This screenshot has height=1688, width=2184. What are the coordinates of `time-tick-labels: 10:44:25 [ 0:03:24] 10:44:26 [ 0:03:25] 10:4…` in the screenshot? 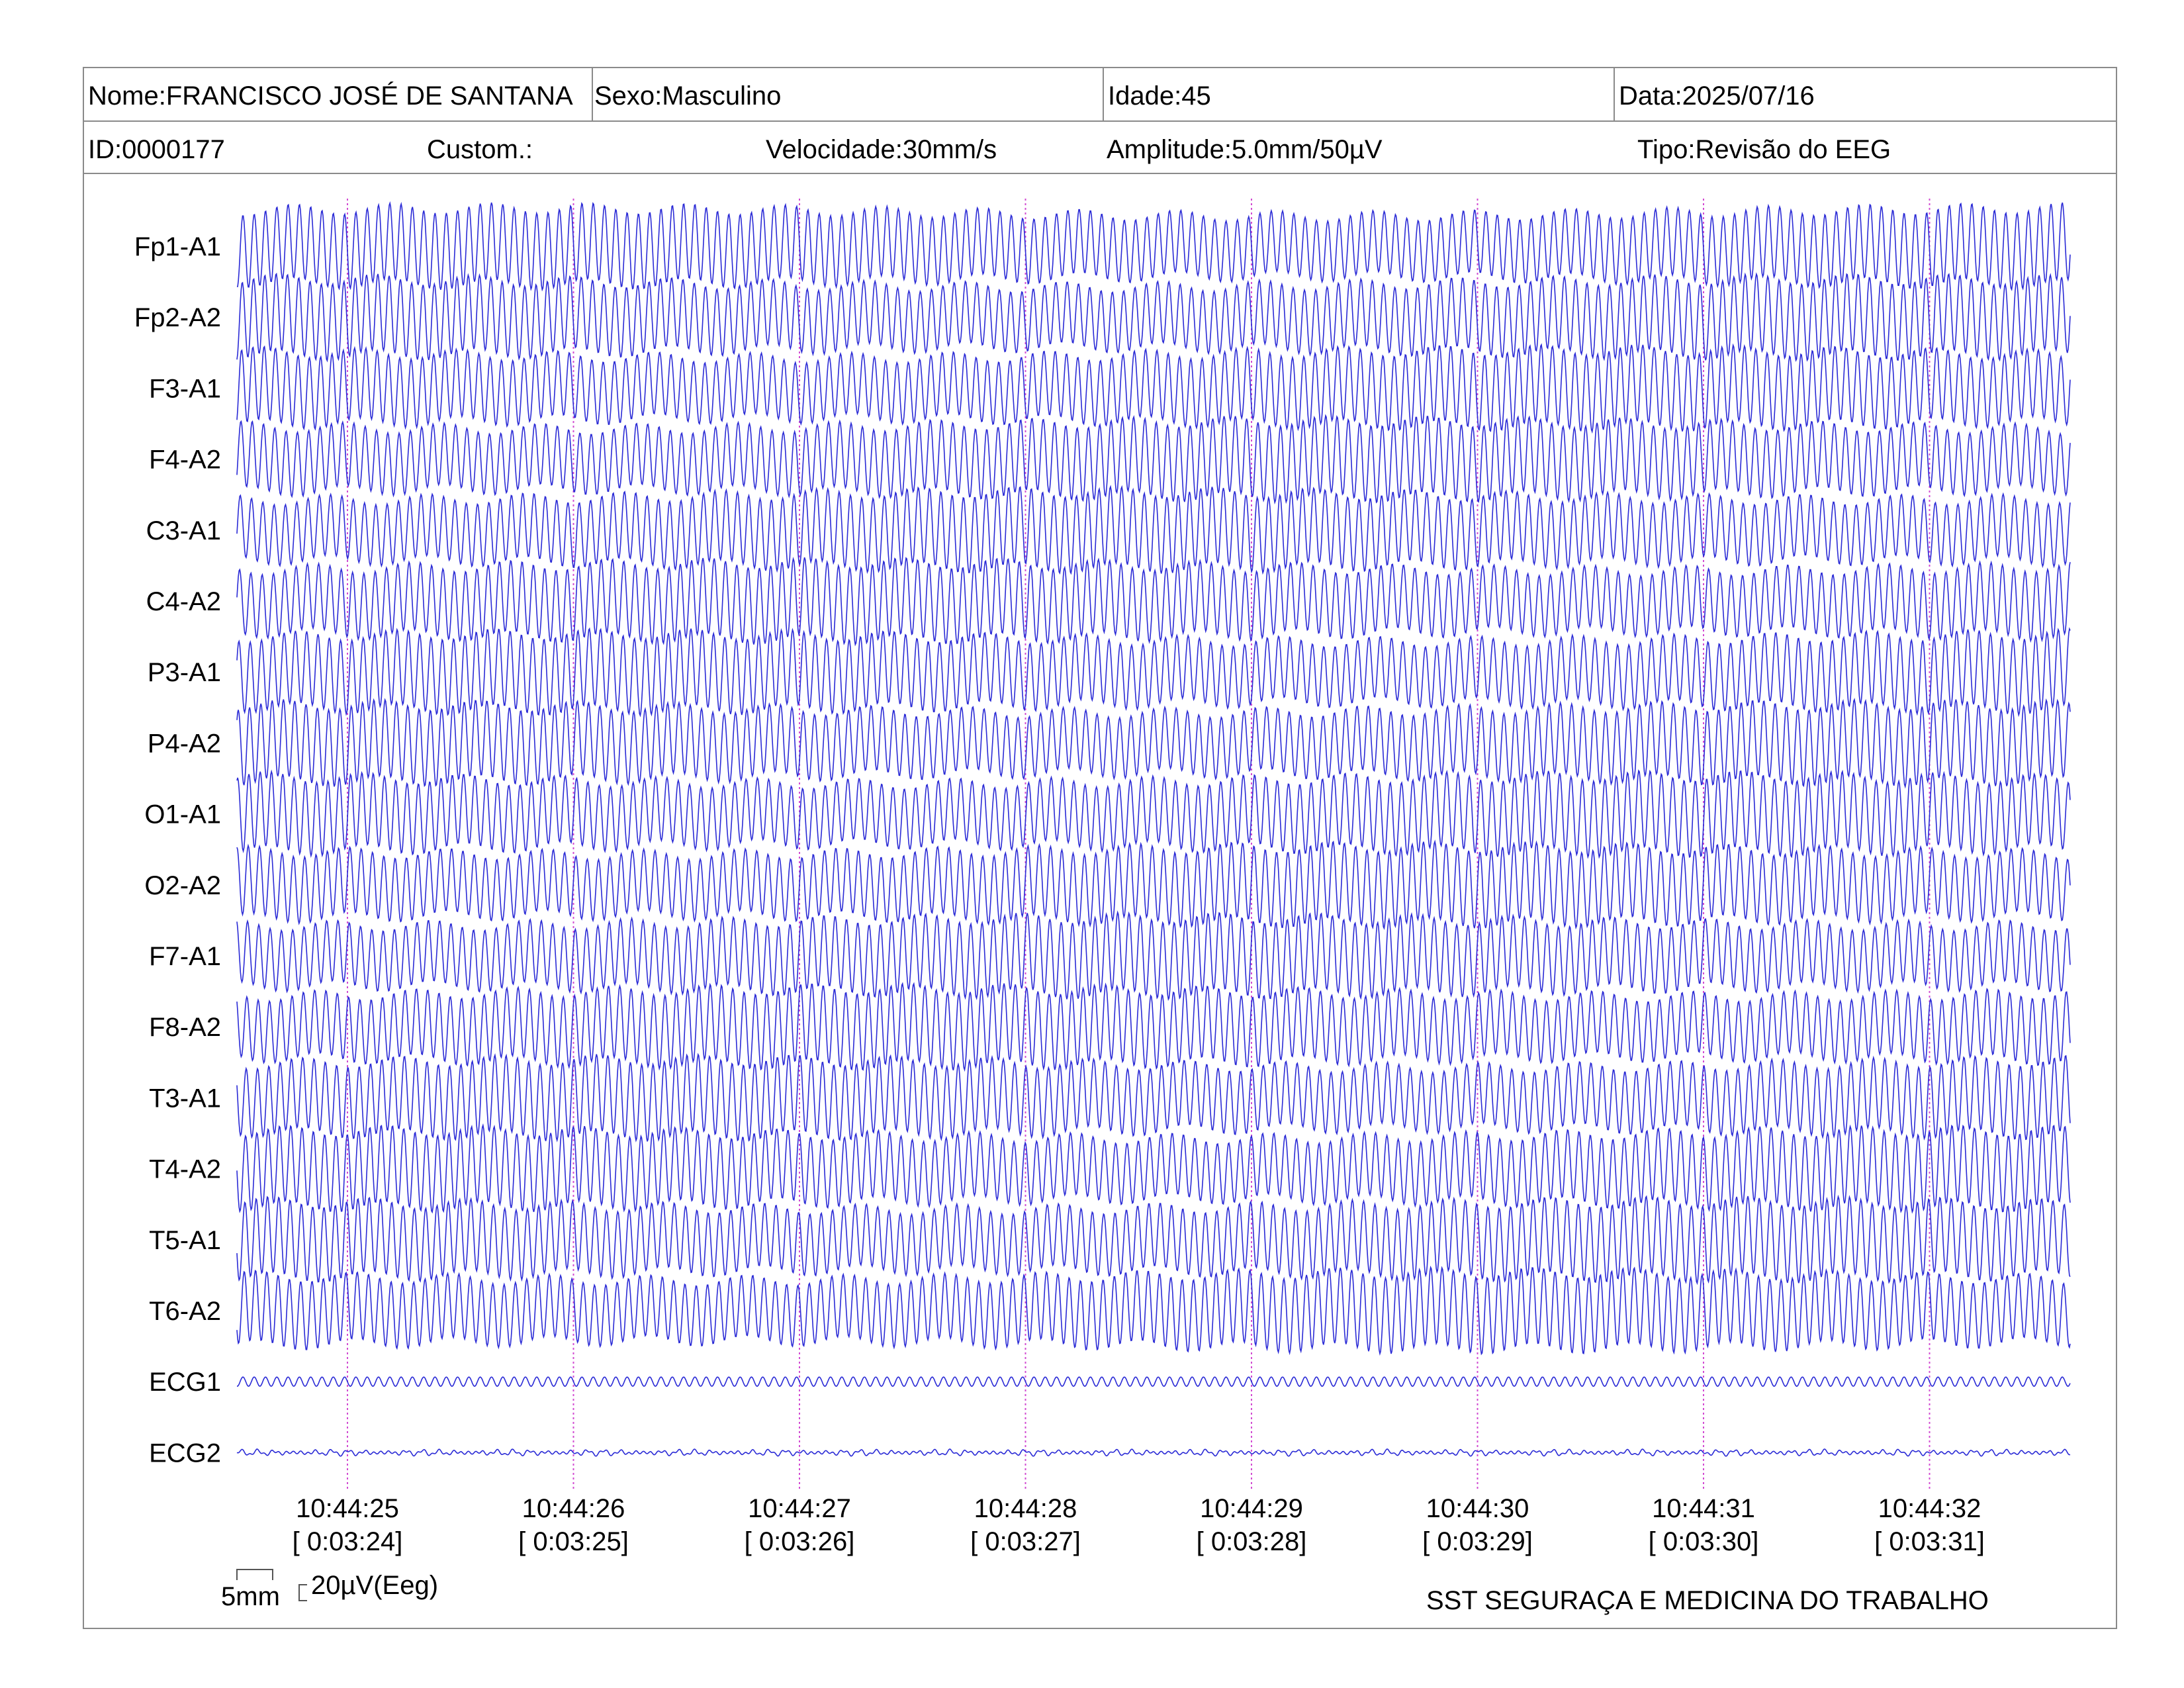 It's located at (1139, 1525).